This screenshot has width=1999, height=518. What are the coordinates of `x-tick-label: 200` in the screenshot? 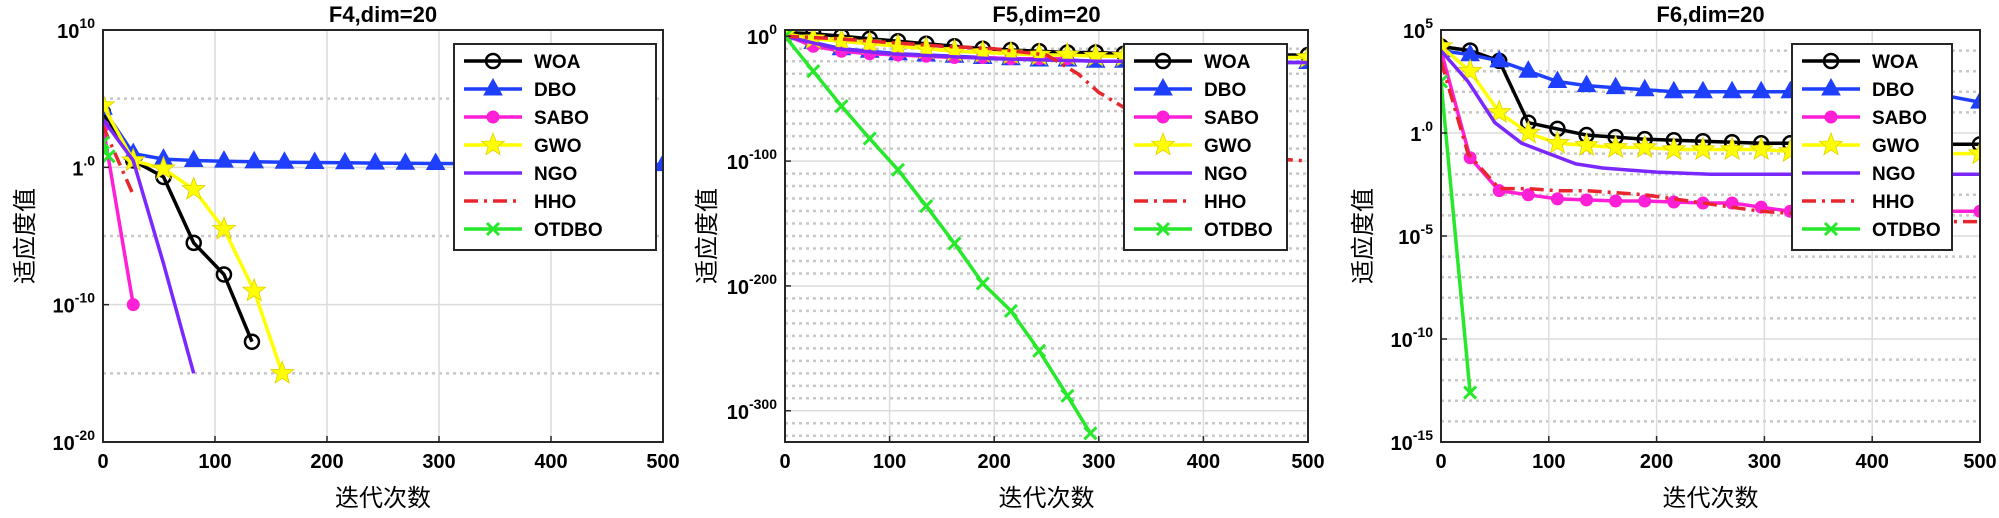 It's located at (1656, 462).